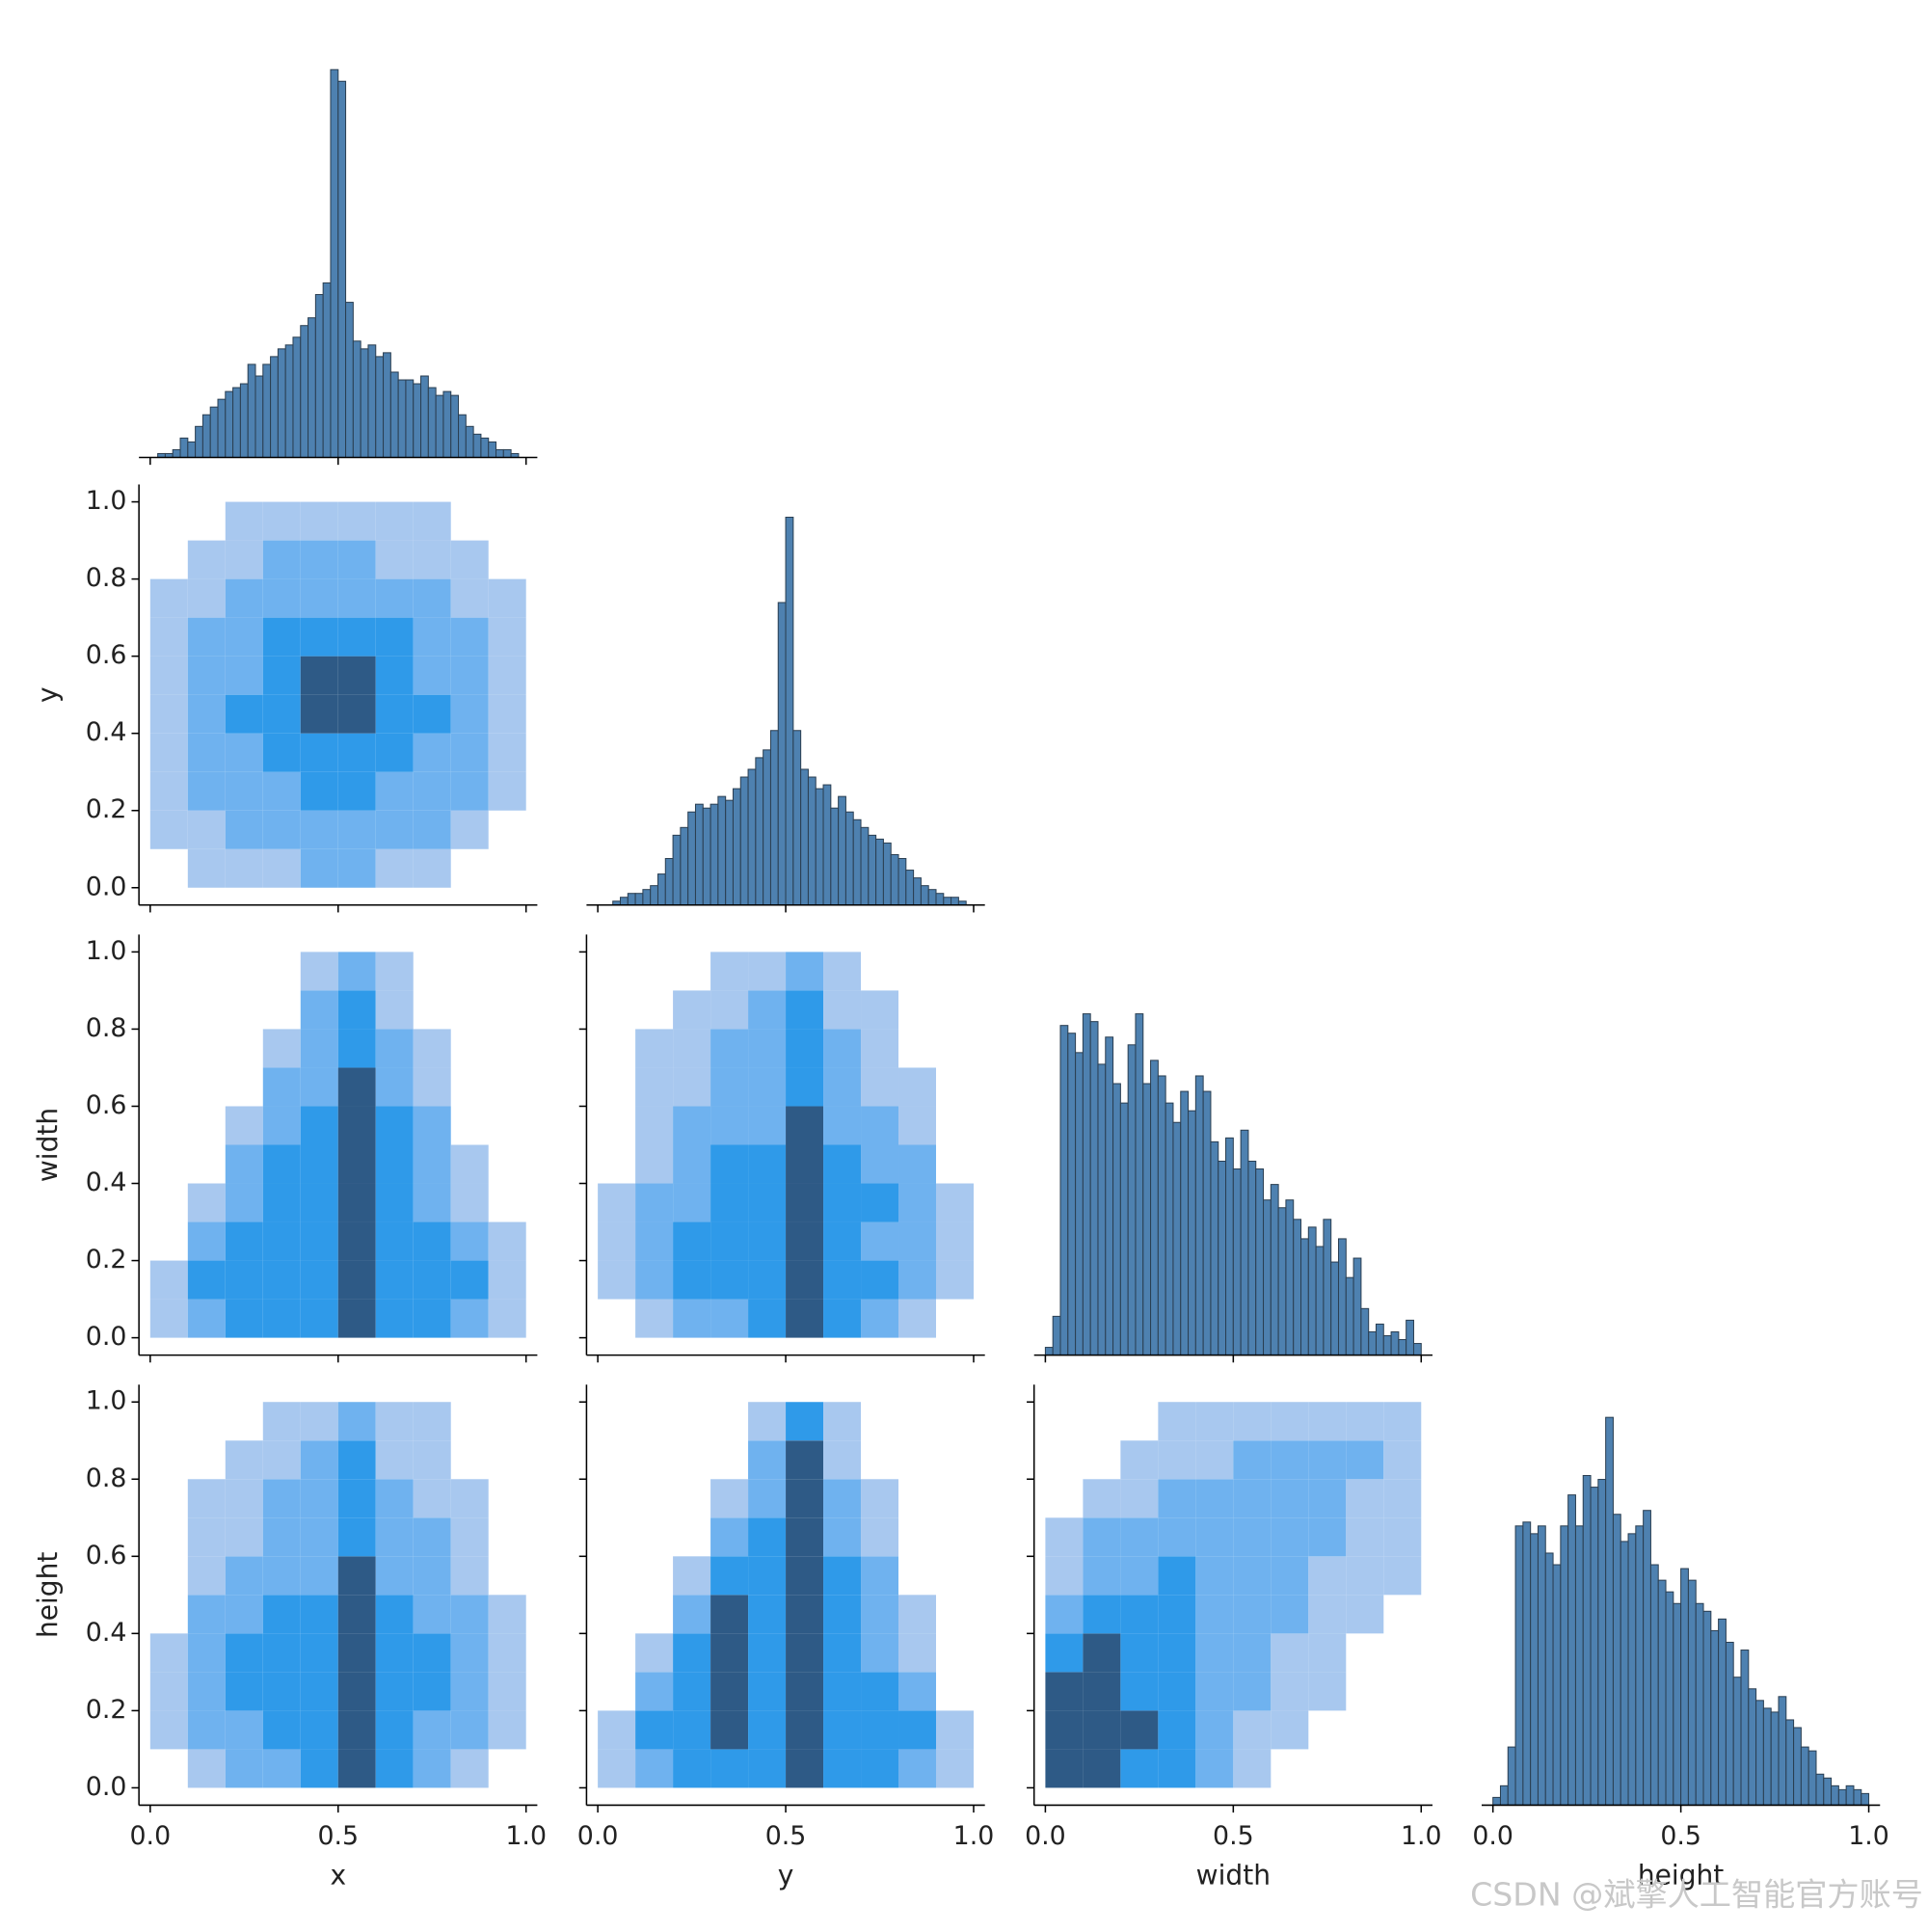 This screenshot has height=1932, width=1928. What do you see at coordinates (106, 951) in the screenshot?
I see `y-tick-label: 1.0` at bounding box center [106, 951].